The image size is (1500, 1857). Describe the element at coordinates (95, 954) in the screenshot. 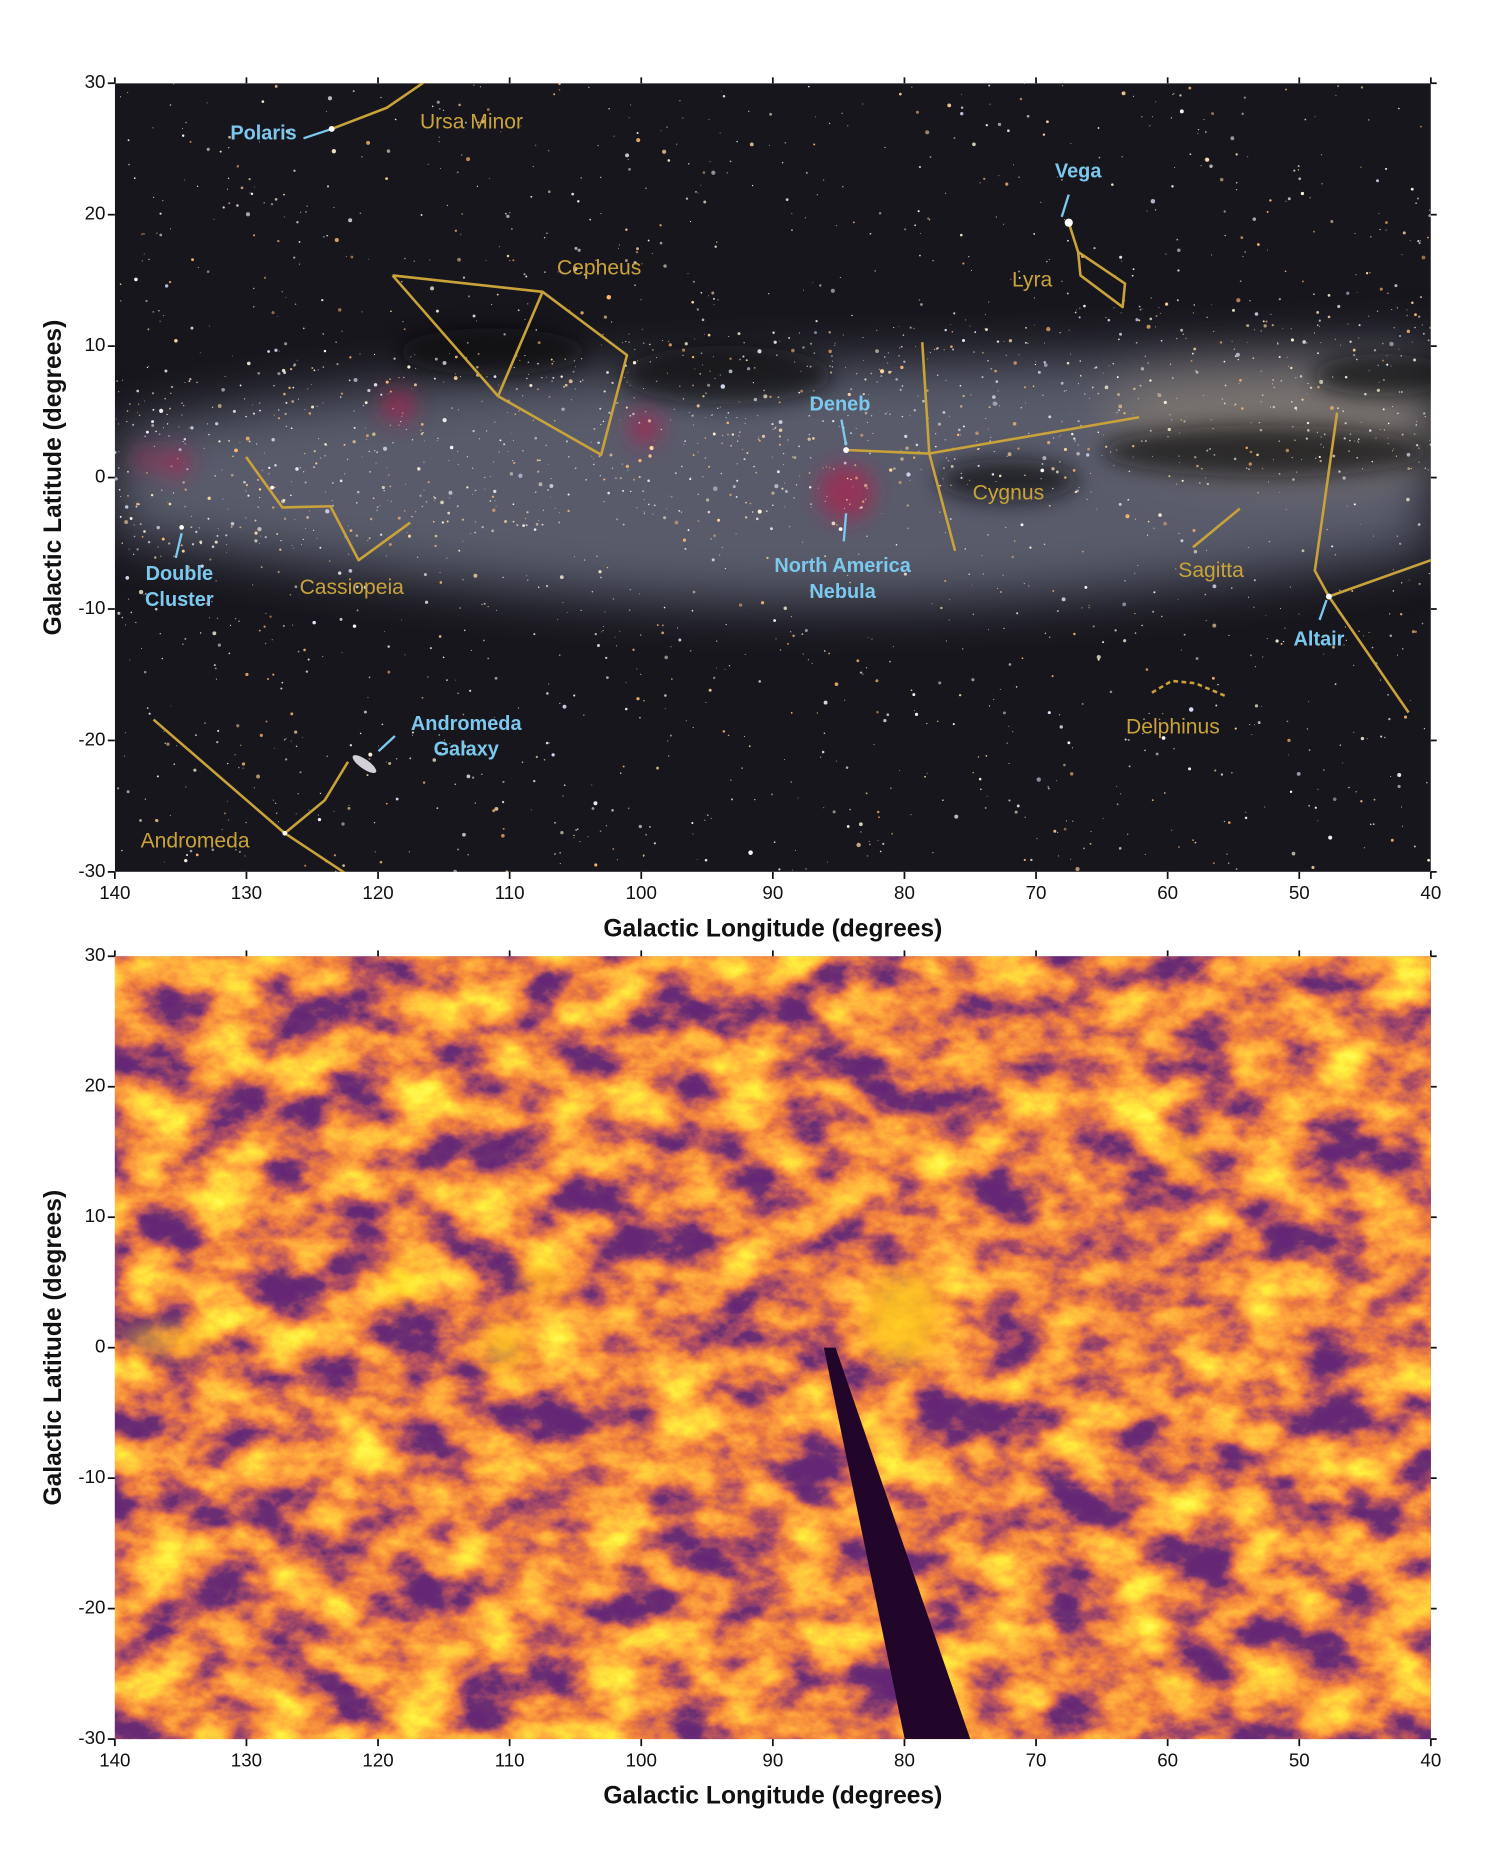

I see `y-tick-label: 30` at that location.